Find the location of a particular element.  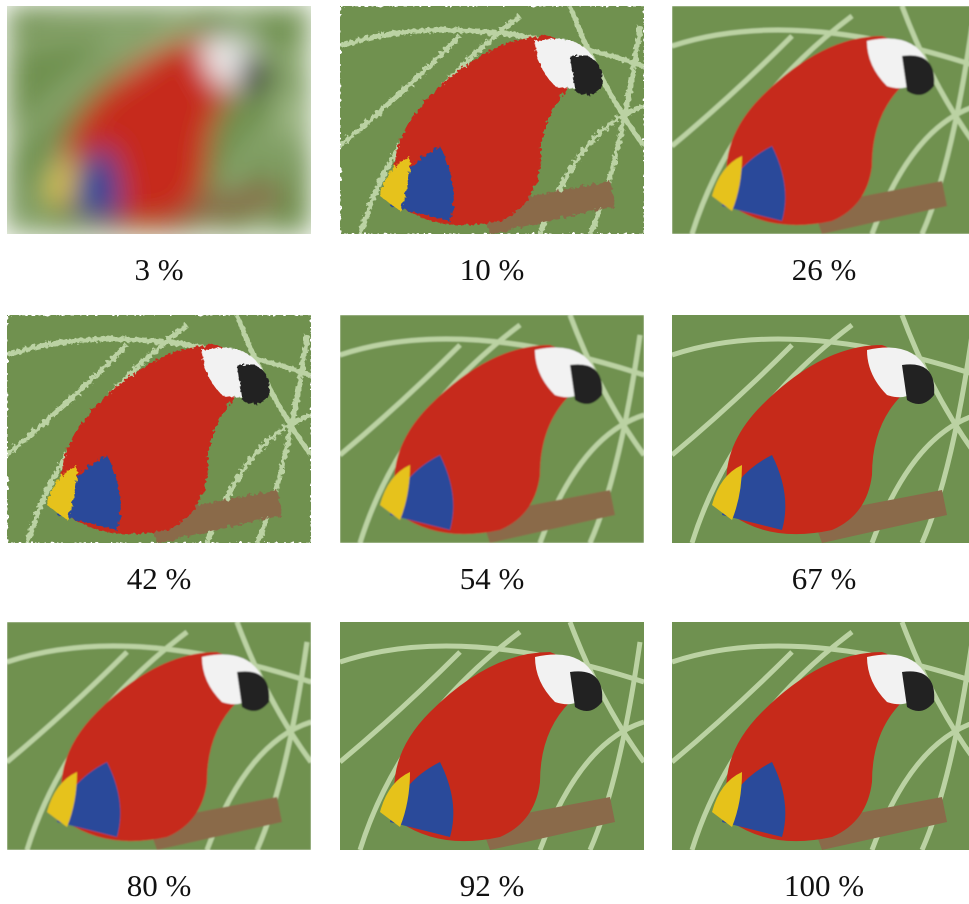

panel: 10 % is located at coordinates (492, 147).